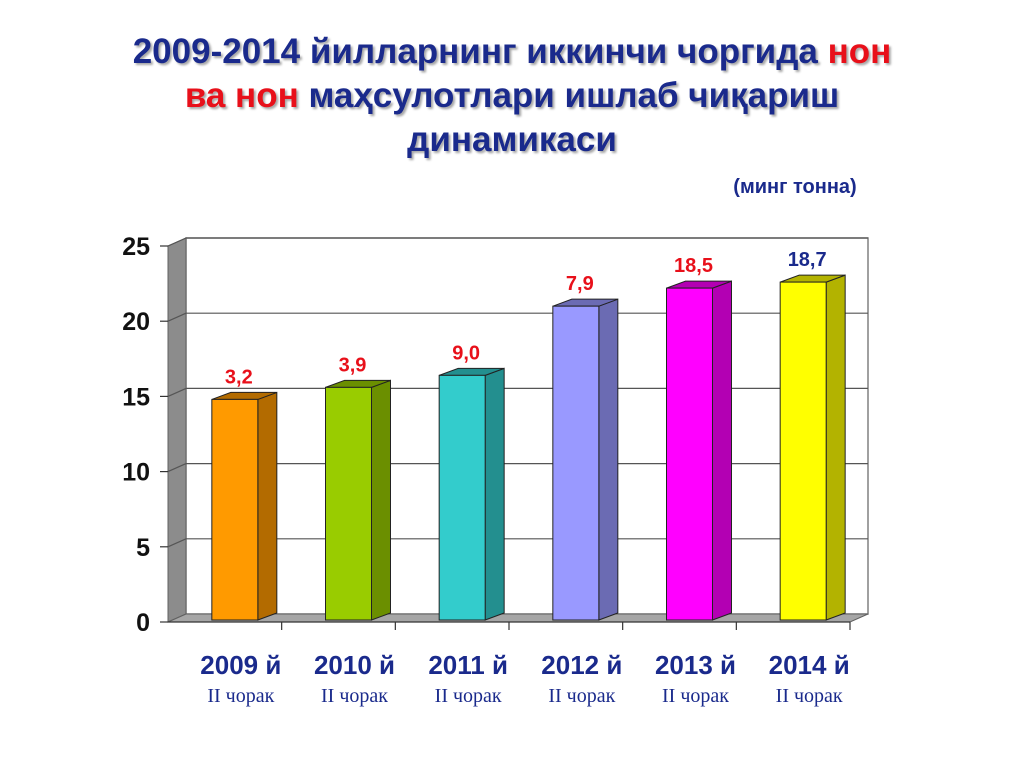 This screenshot has width=1024, height=768. I want to click on side-wall, so click(177, 430).